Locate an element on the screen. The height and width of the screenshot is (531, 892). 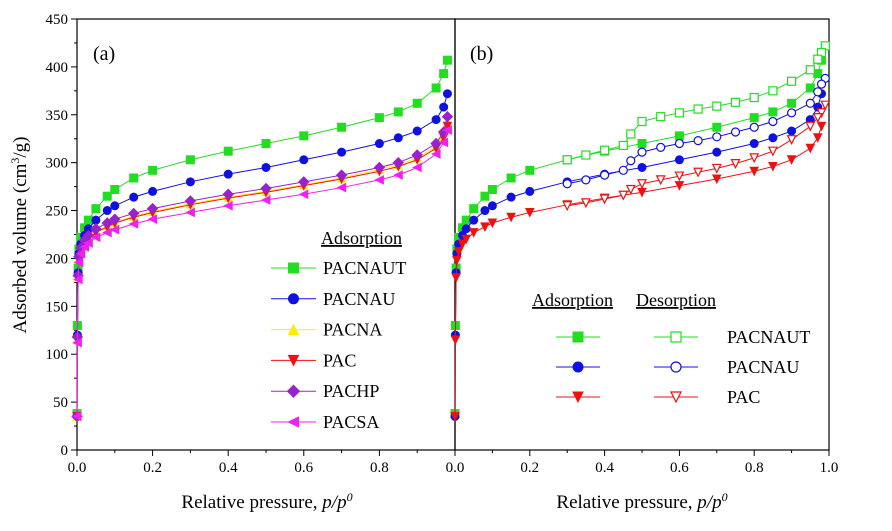
x-tick-label: 0.6 is located at coordinates (679, 468).